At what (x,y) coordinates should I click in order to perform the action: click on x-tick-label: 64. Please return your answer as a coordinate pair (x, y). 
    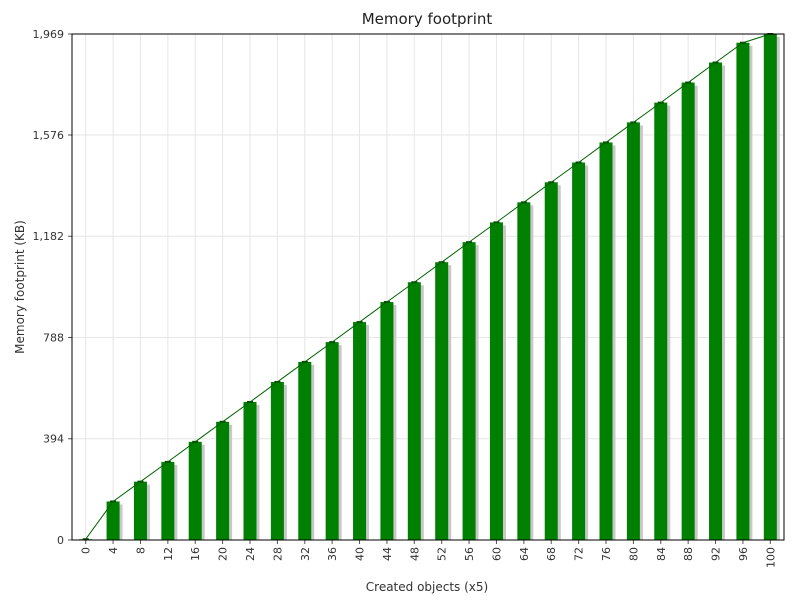
    Looking at the image, I should click on (524, 554).